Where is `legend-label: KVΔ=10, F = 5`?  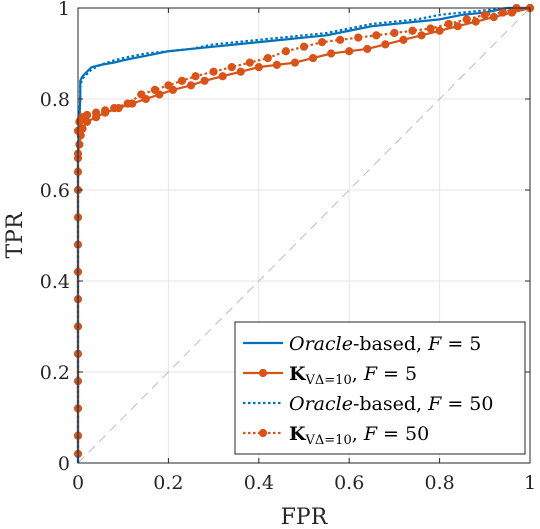
legend-label: KVΔ=10, F = 5 is located at coordinates (353, 375).